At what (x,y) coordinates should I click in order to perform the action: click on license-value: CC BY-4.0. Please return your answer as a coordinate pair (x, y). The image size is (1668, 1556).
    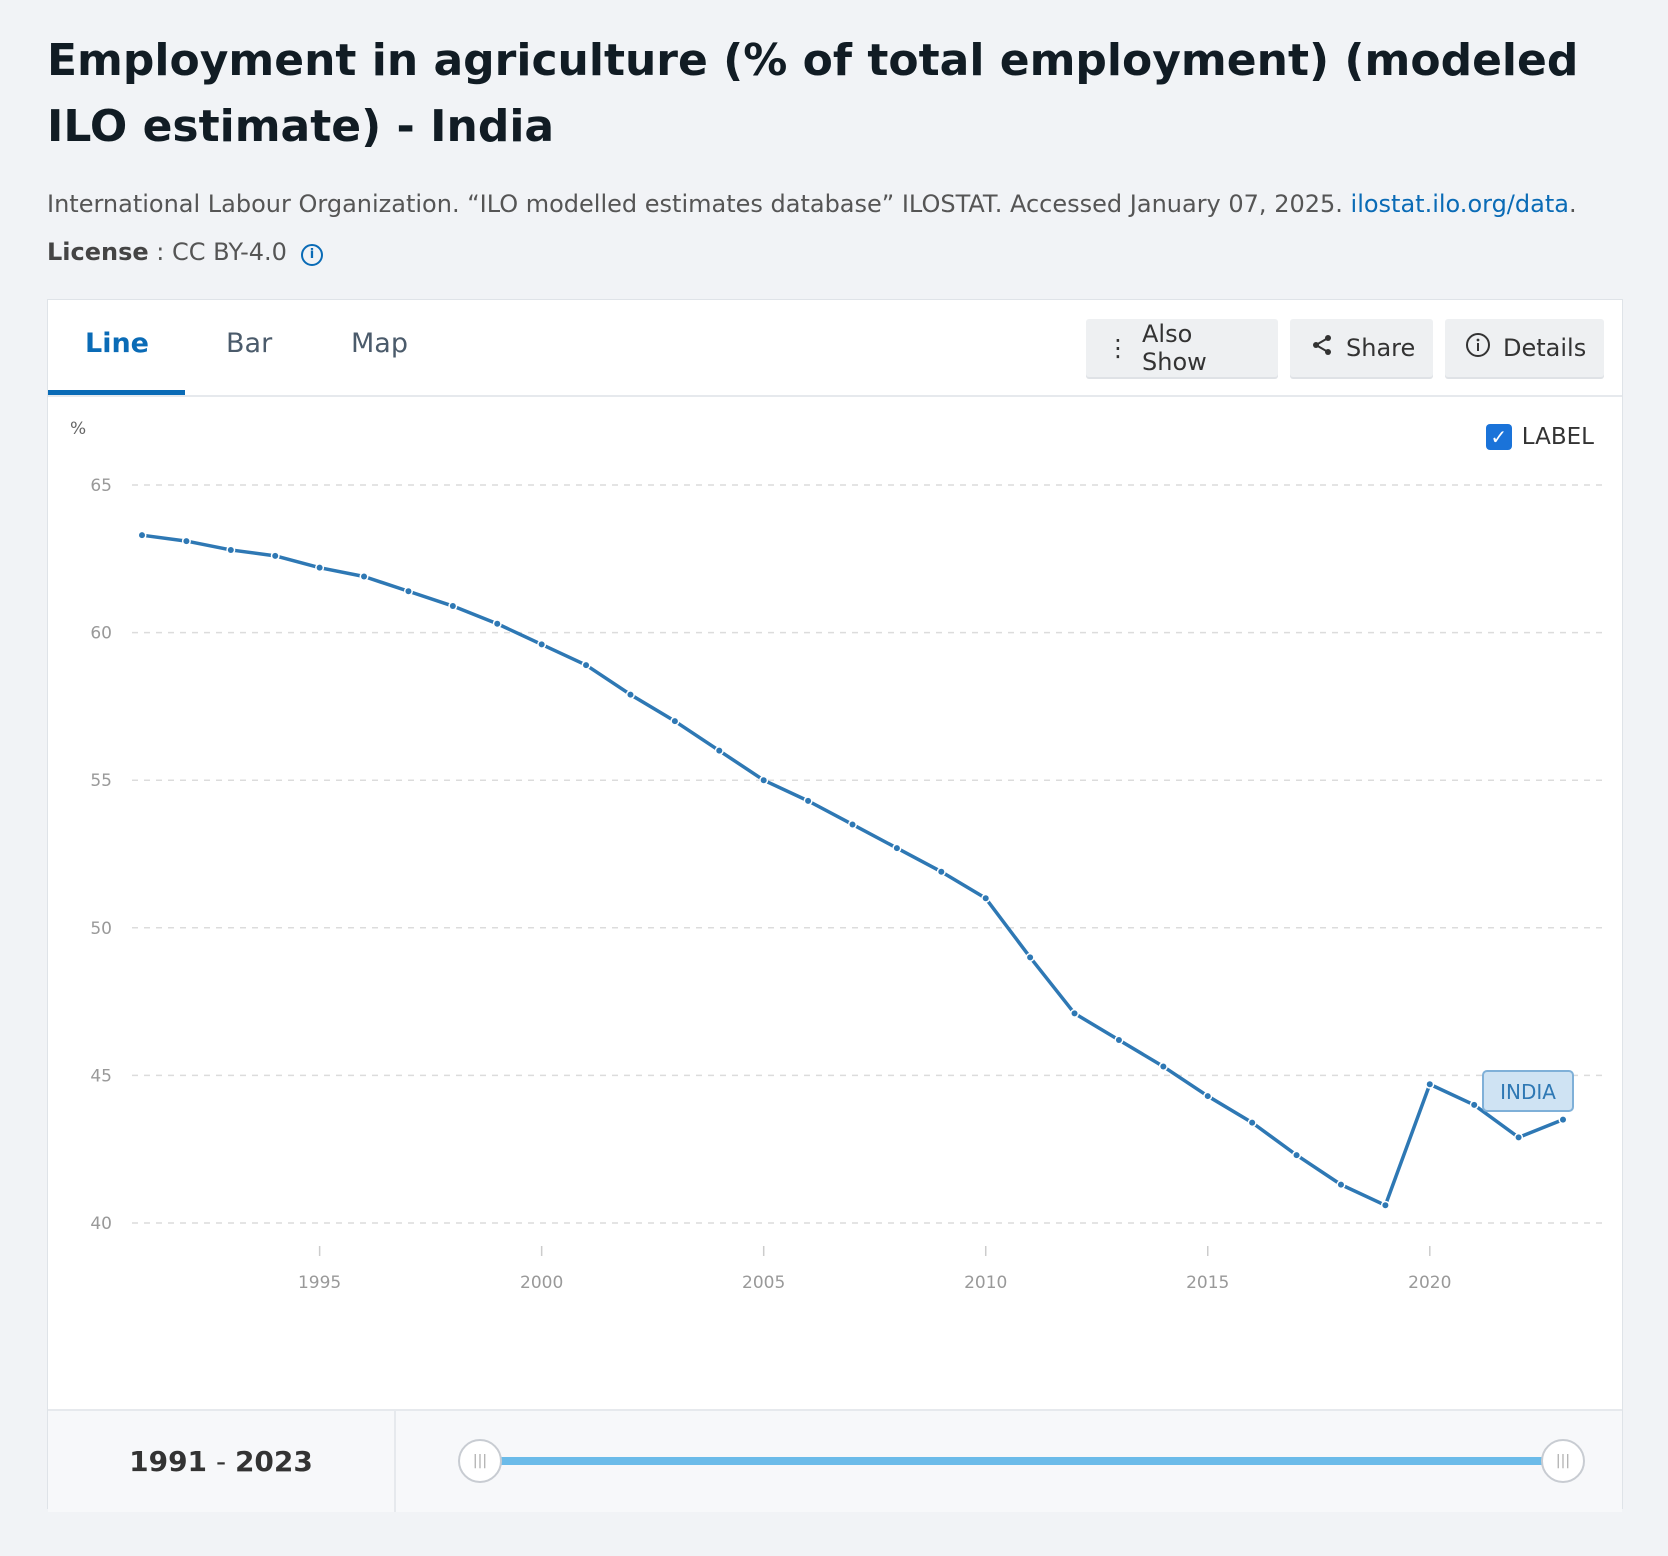
    Looking at the image, I should click on (229, 252).